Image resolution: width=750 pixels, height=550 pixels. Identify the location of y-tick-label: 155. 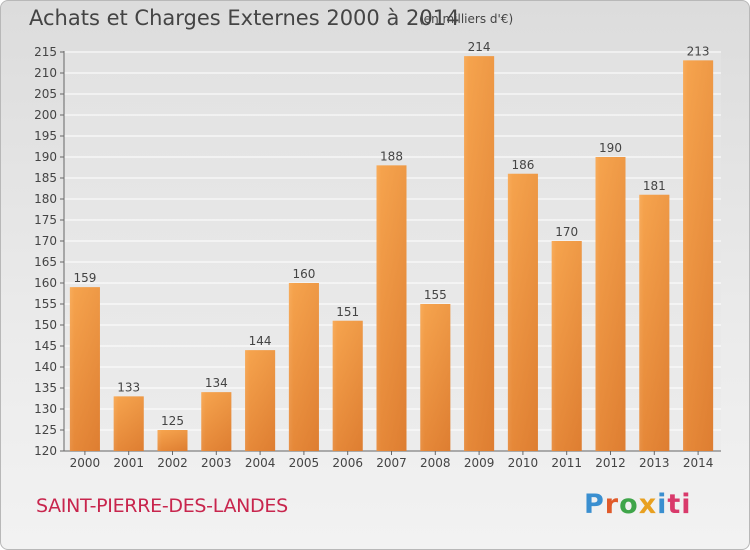
(45, 304).